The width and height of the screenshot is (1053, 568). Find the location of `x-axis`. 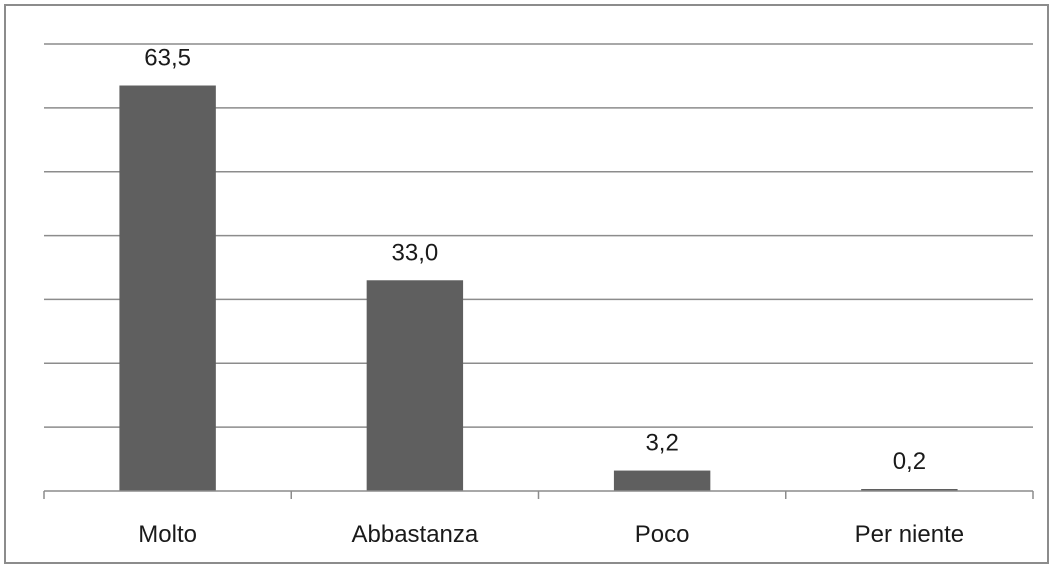

x-axis is located at coordinates (538, 494).